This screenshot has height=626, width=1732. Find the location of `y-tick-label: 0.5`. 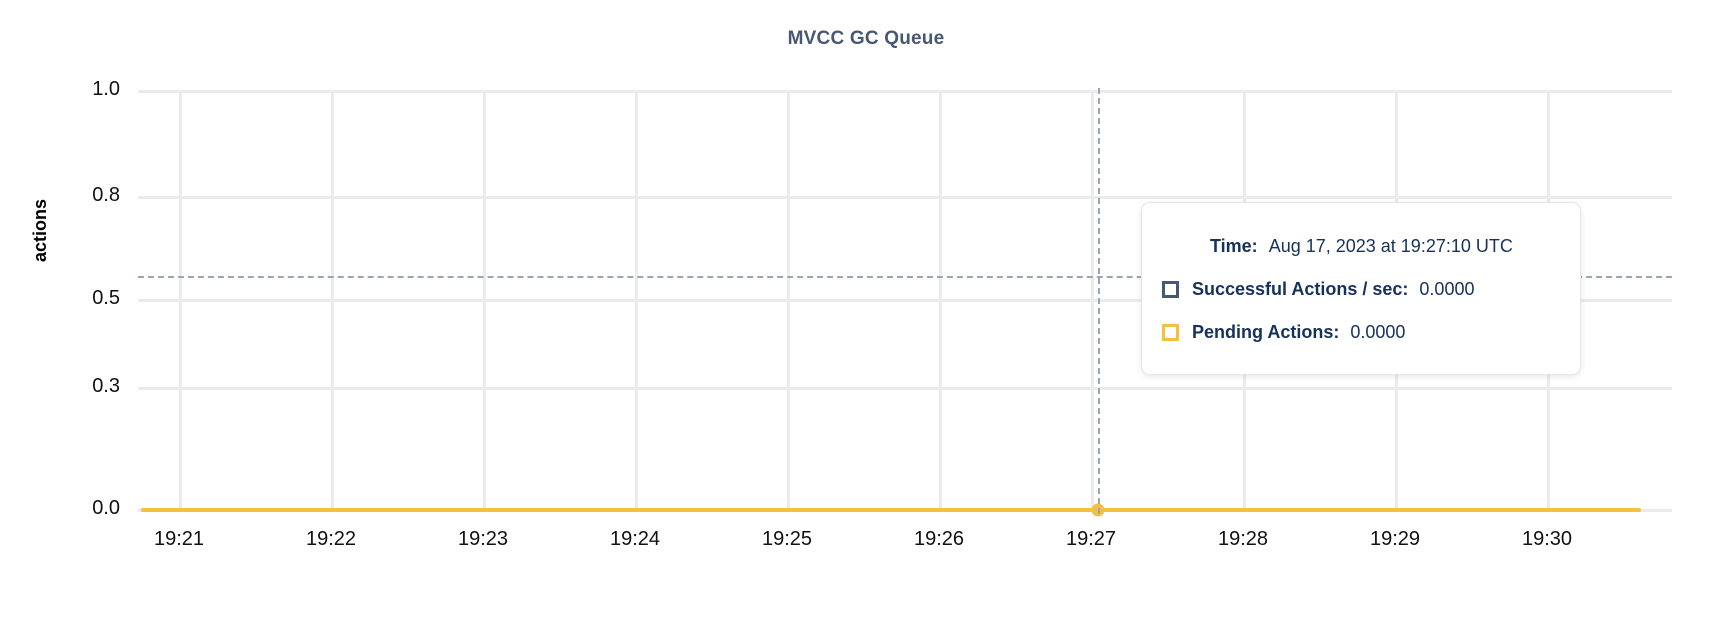

y-tick-label: 0.5 is located at coordinates (106, 298).